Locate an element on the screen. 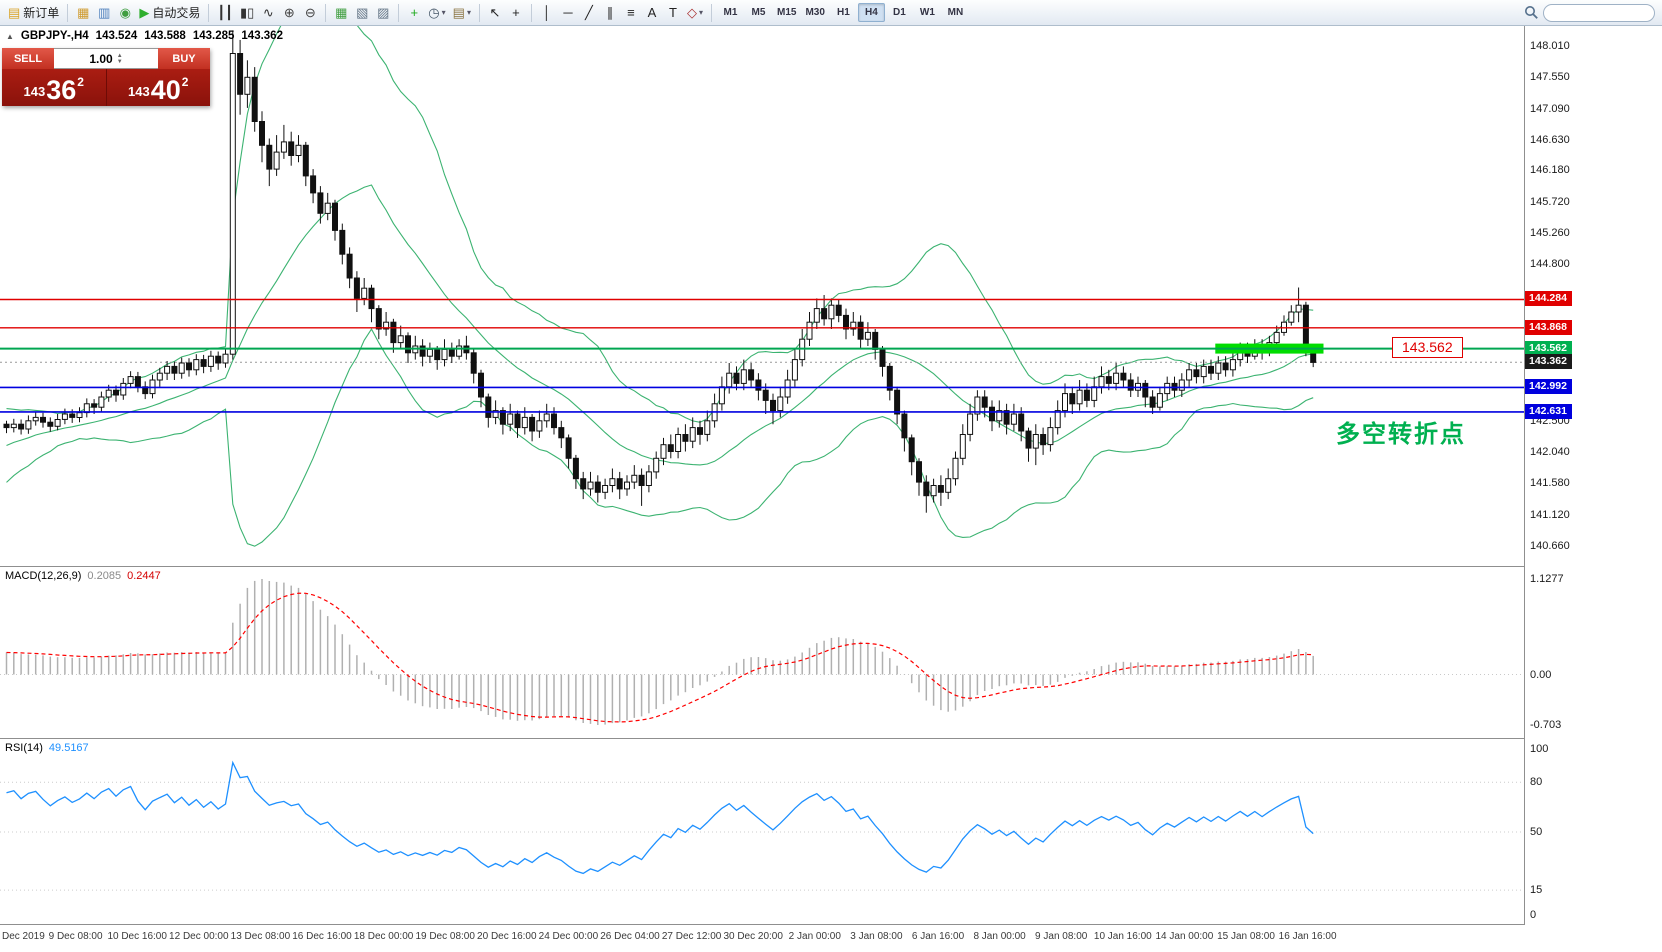 The height and width of the screenshot is (952, 1662). timeframe-m5: M5 is located at coordinates (758, 12).